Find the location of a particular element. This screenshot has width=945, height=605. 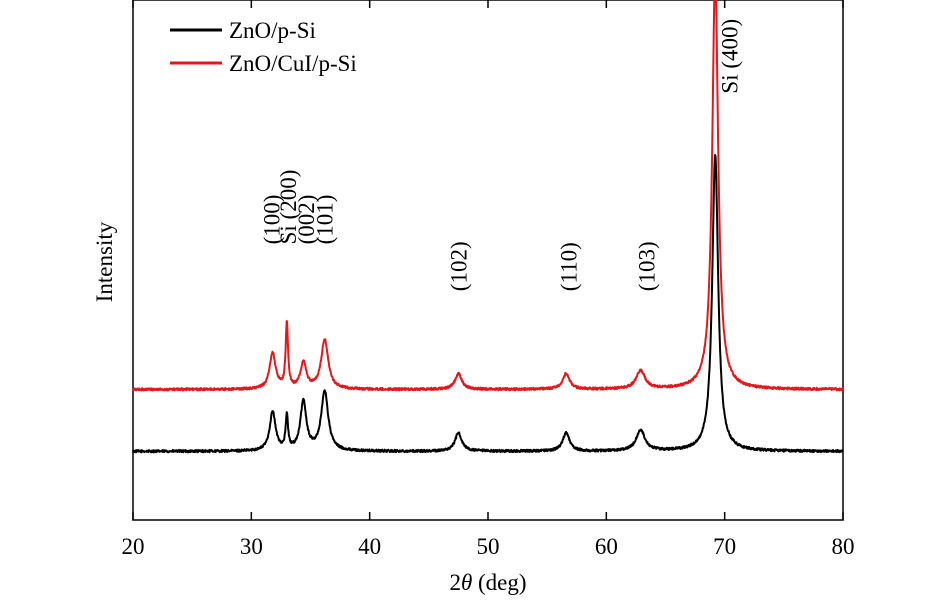

peak-label-4: (102) is located at coordinates (458, 266).